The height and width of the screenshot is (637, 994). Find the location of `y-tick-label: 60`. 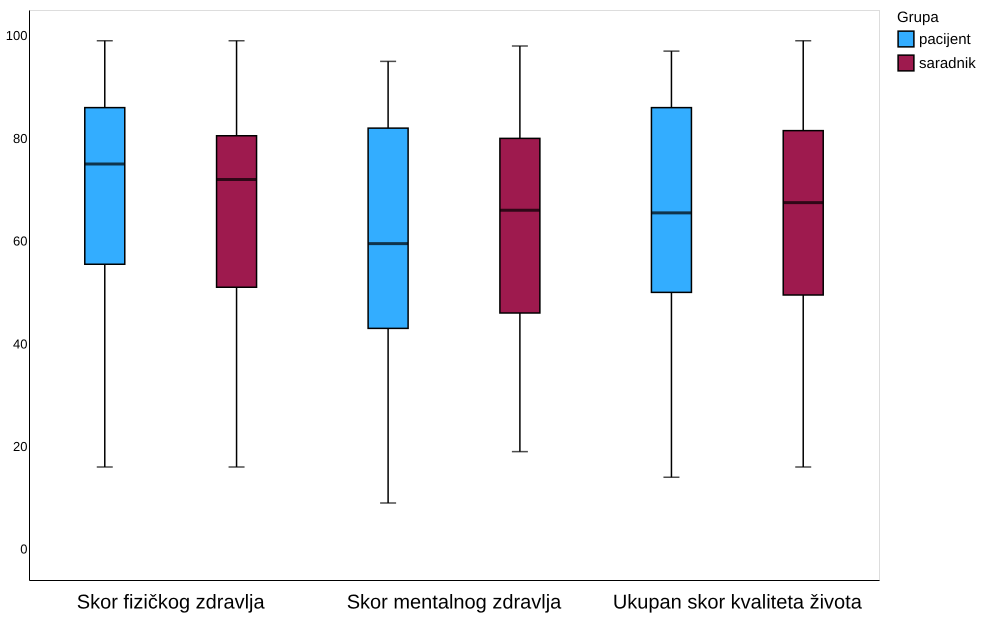

y-tick-label: 60 is located at coordinates (20, 241).